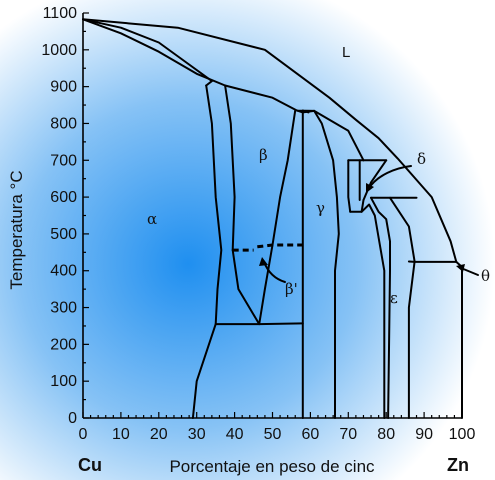 Image resolution: width=495 pixels, height=480 pixels. What do you see at coordinates (60, 13) in the screenshot?
I see `y-tick-label: 1100` at bounding box center [60, 13].